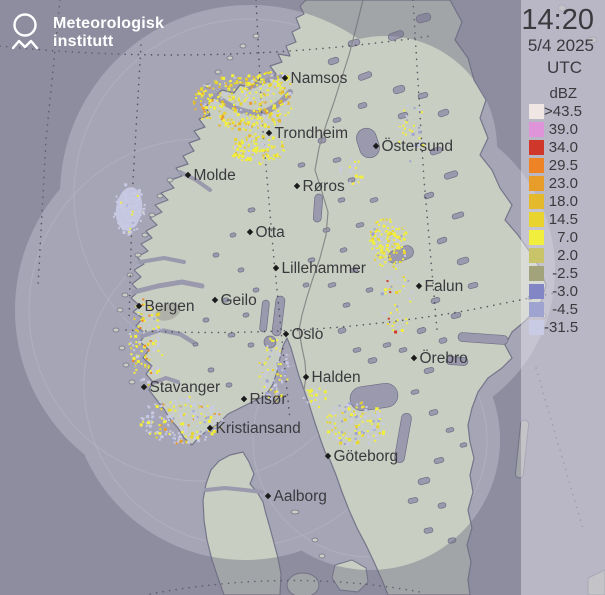 The image size is (605, 595). Describe the element at coordinates (25, 31) in the screenshot. I see `met-logo-icon` at that location.